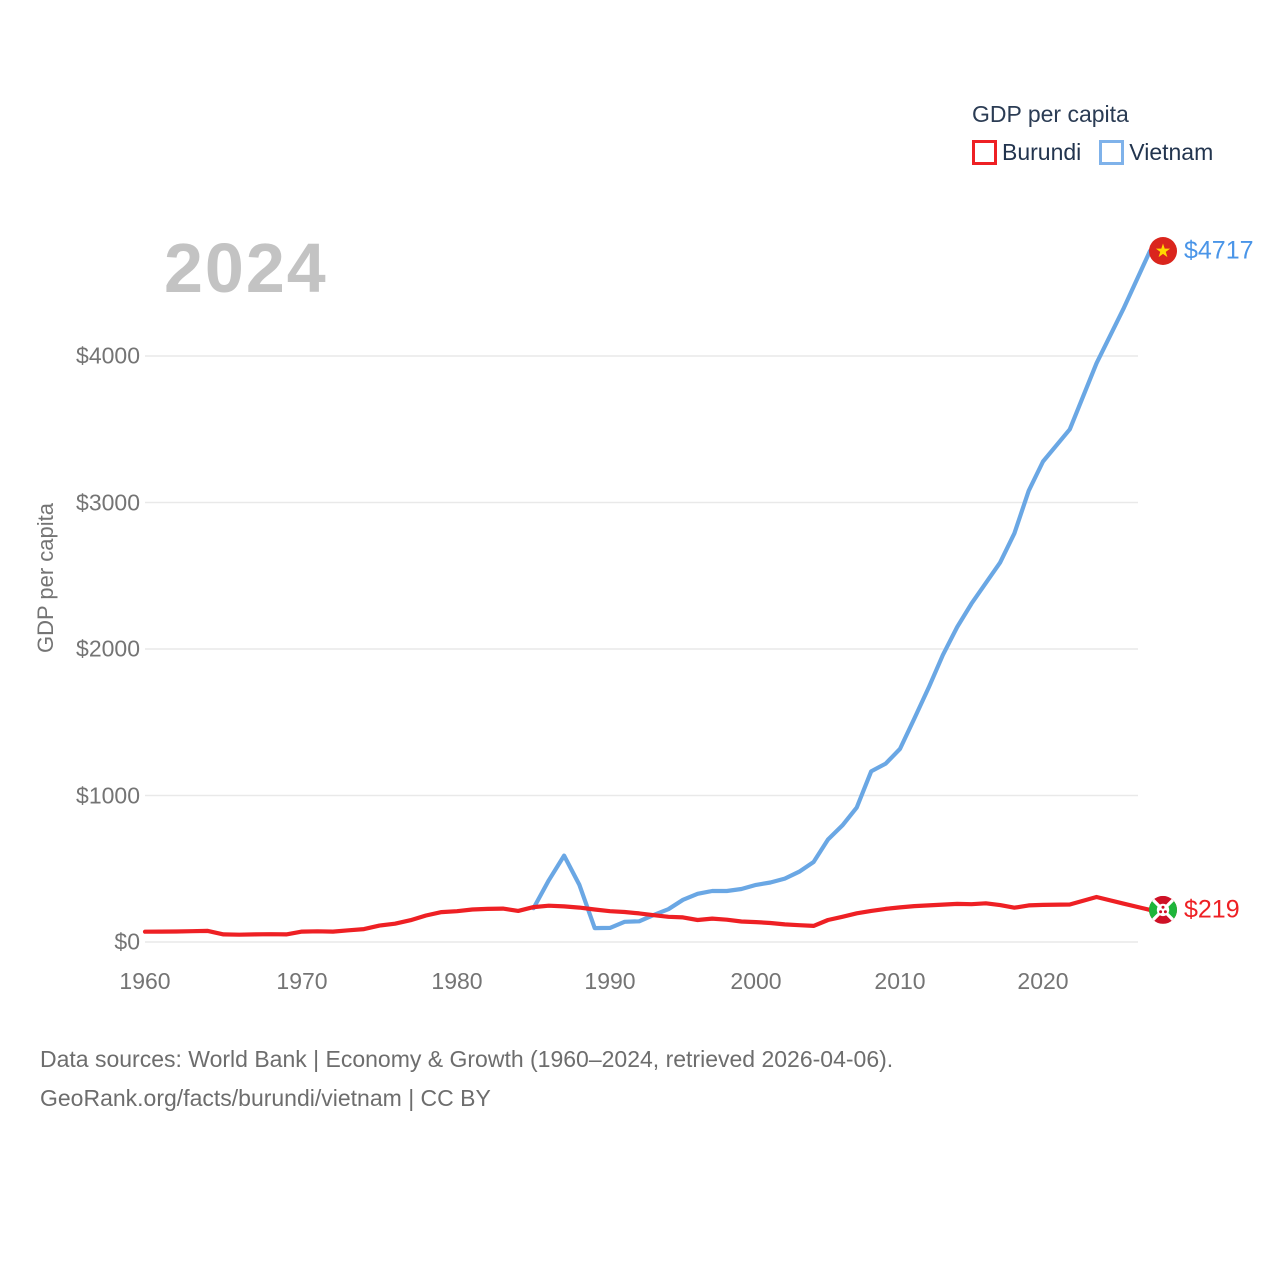 The height and width of the screenshot is (1280, 1280). What do you see at coordinates (756, 981) in the screenshot?
I see `x-tick-label: 2000` at bounding box center [756, 981].